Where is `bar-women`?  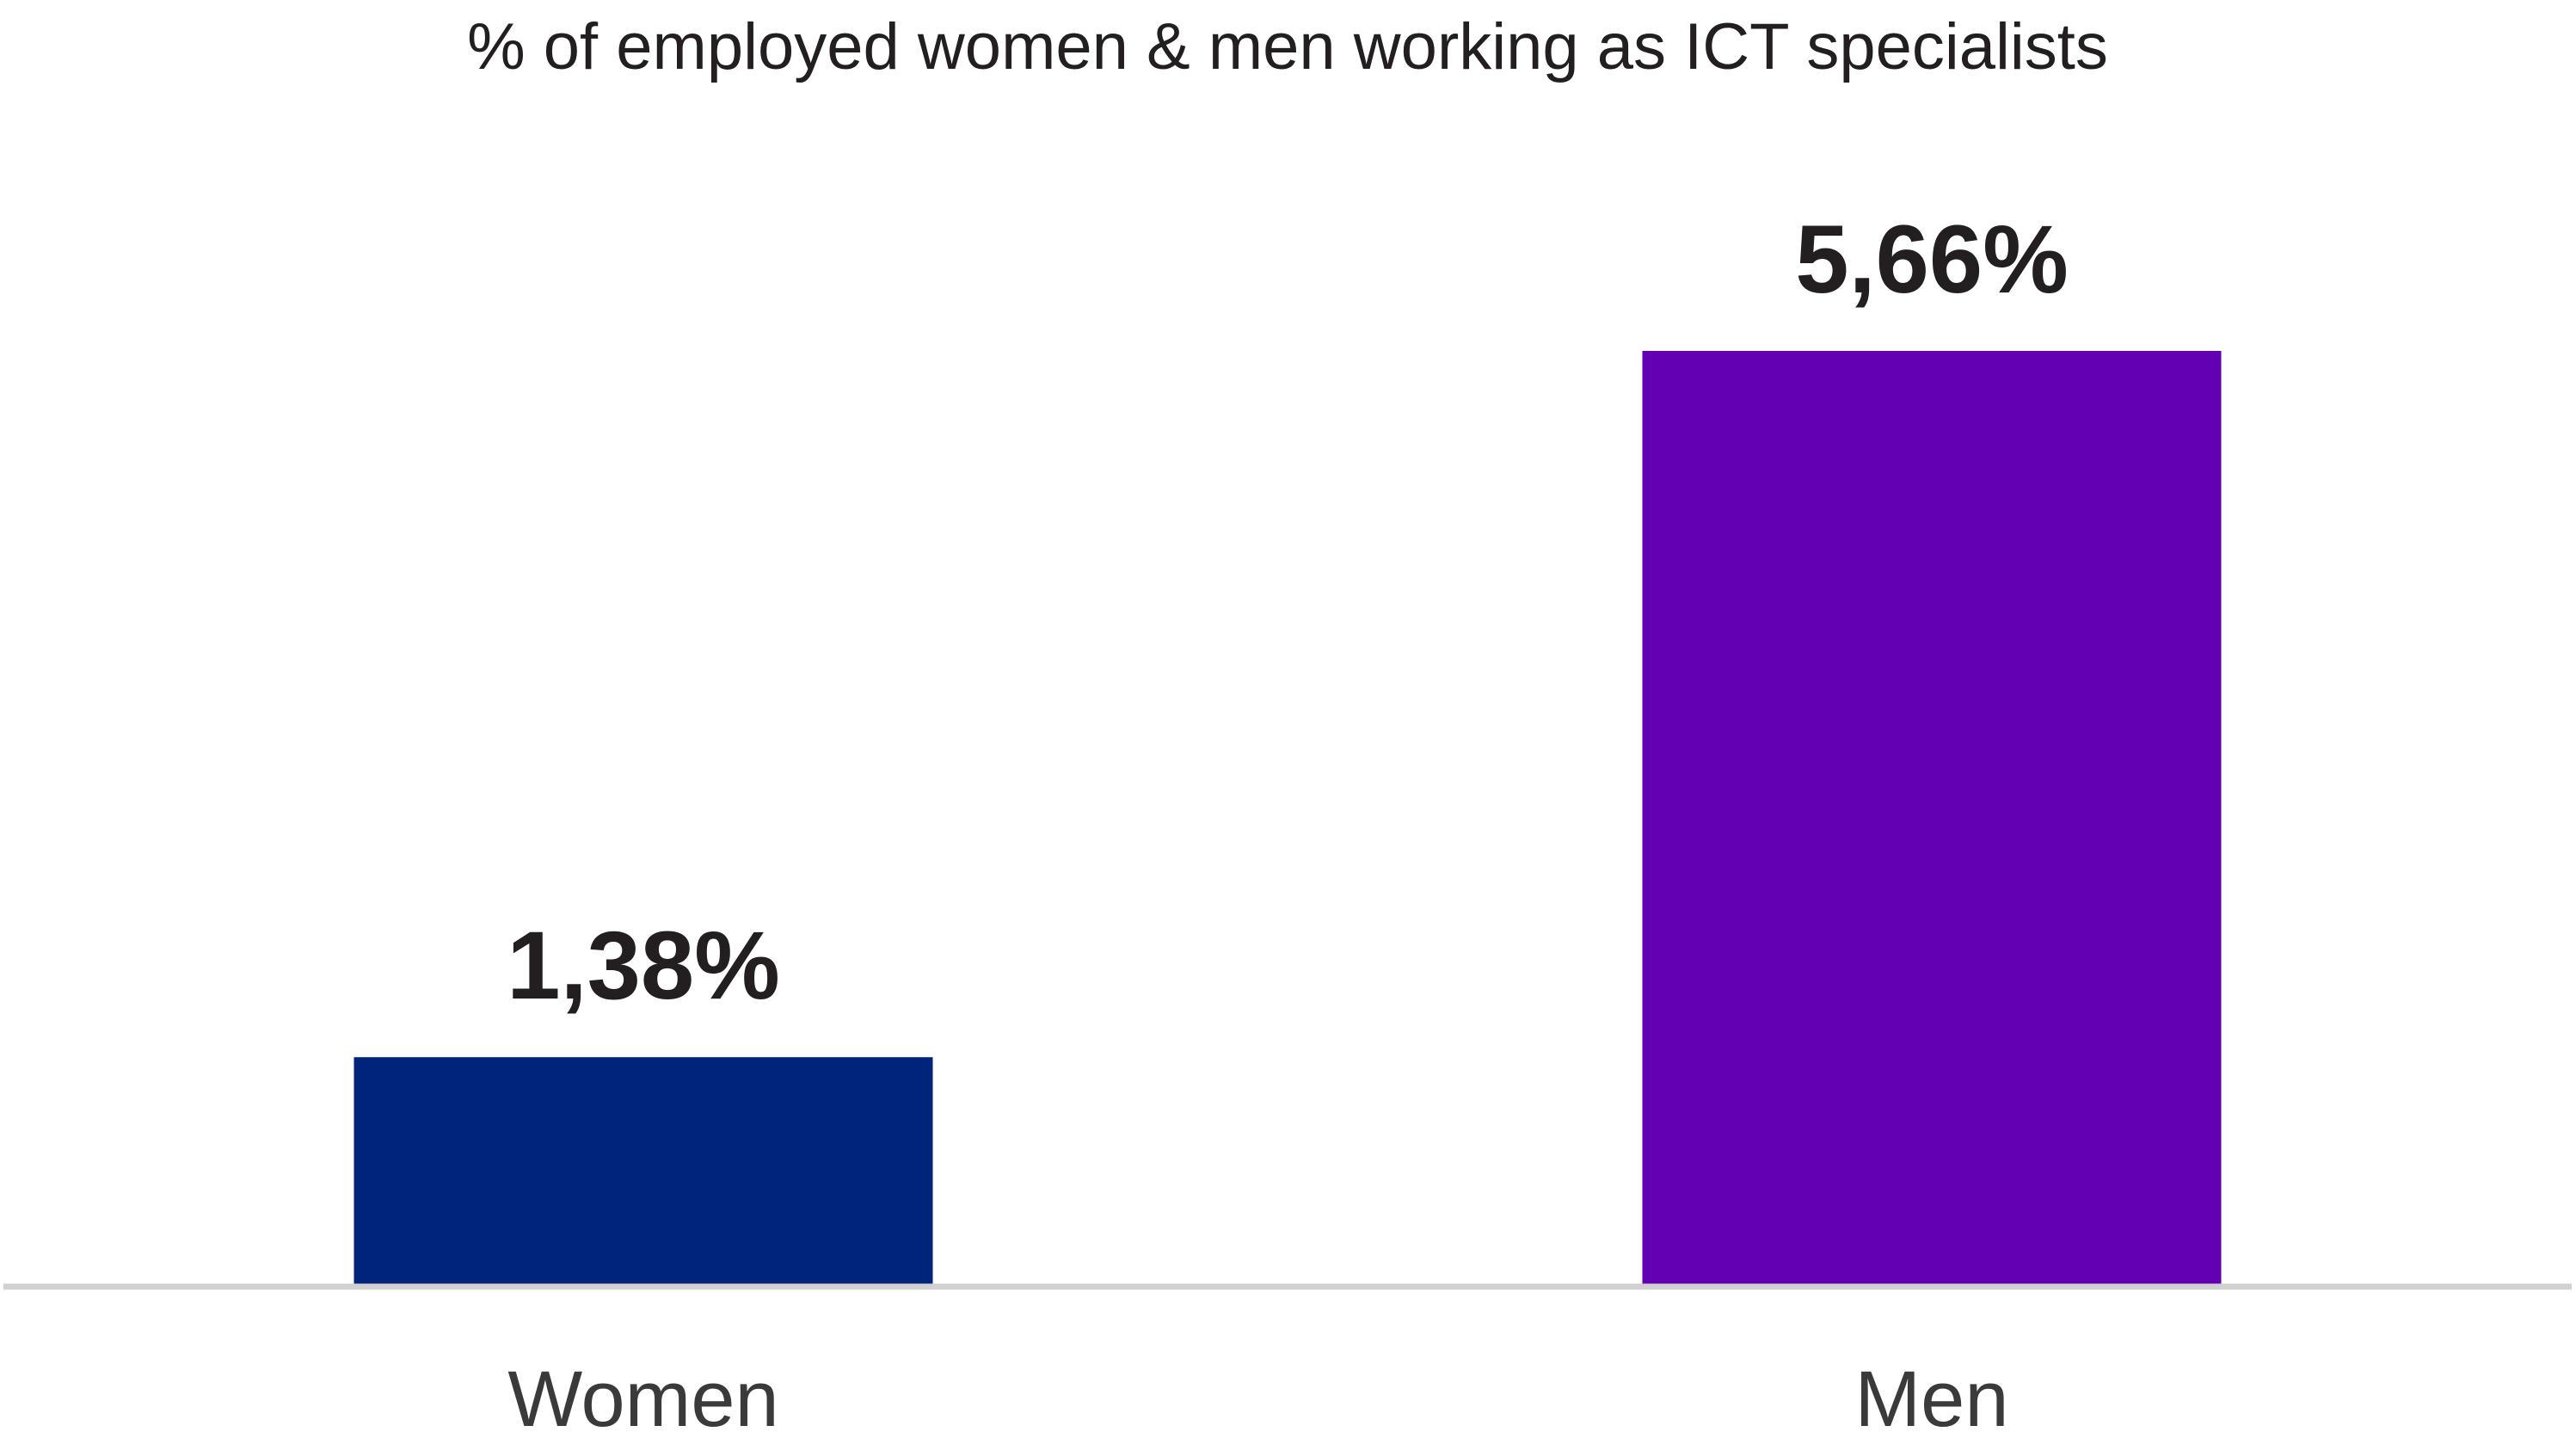 bar-women is located at coordinates (643, 1171).